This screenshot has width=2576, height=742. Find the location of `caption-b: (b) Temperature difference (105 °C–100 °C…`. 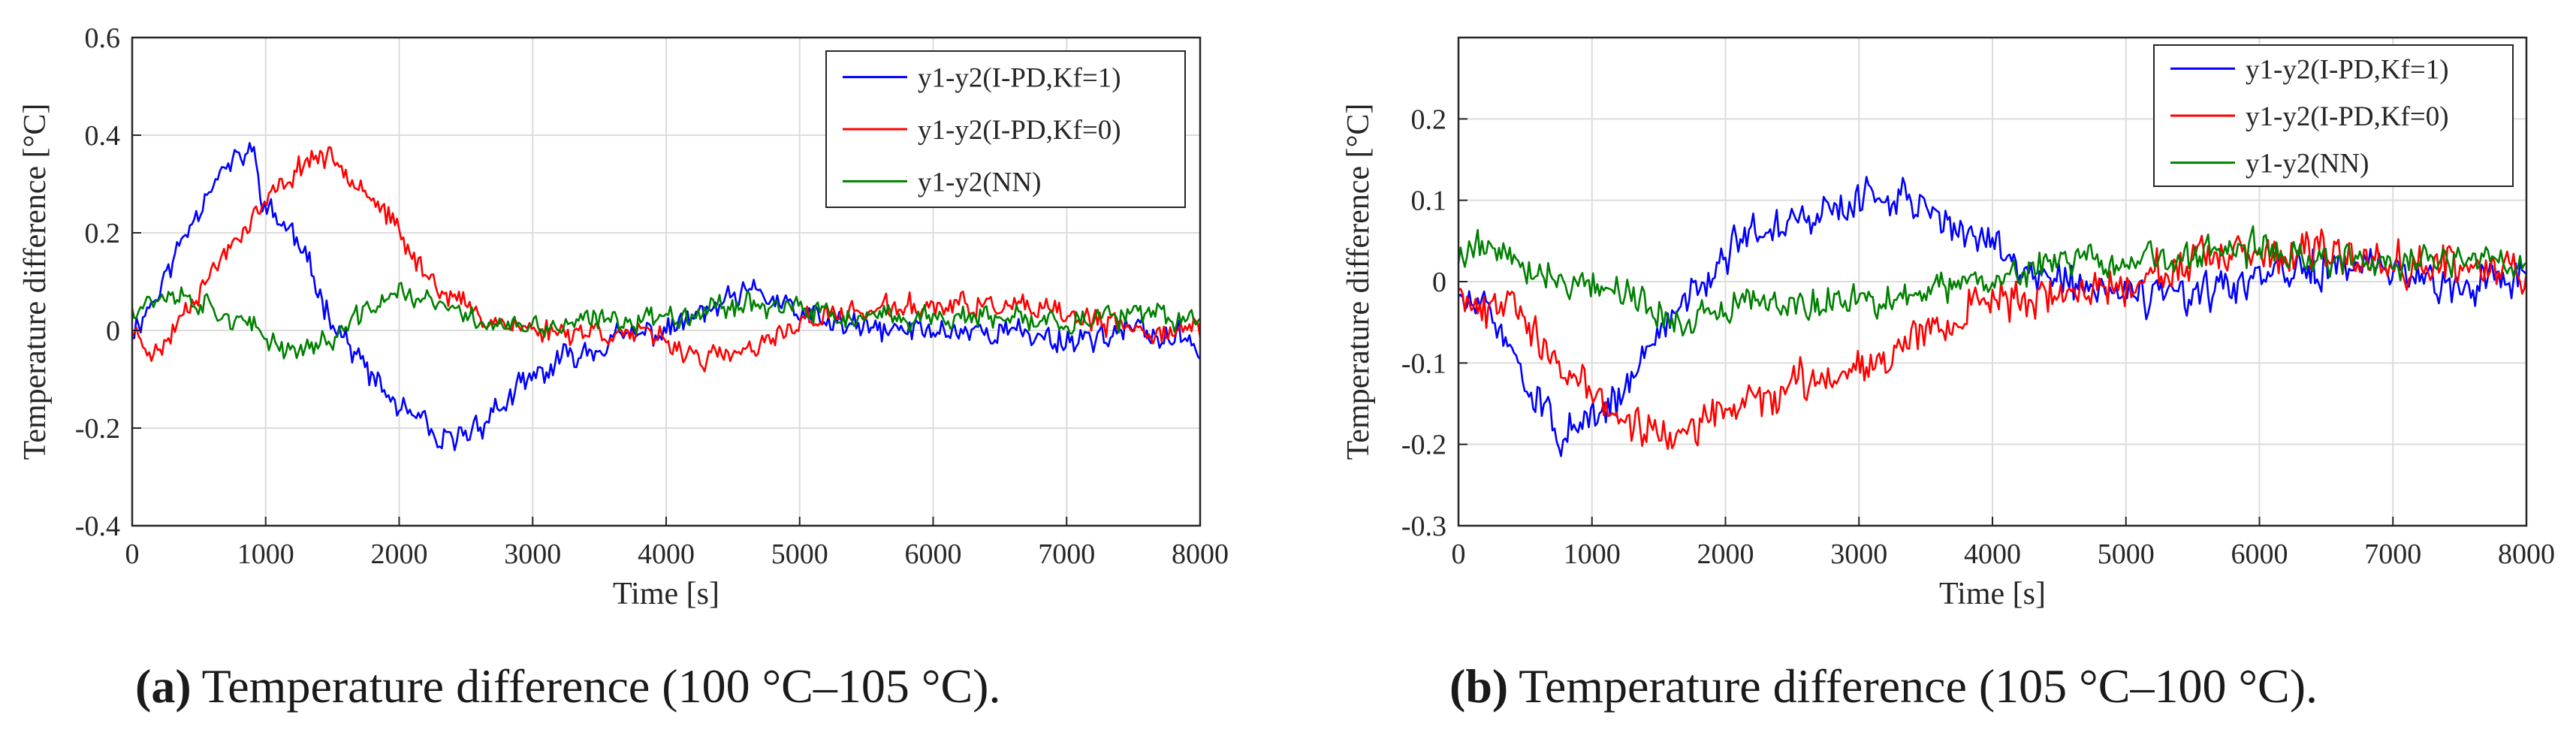

caption-b: (b) Temperature difference (105 °C–100 °C… is located at coordinates (1883, 686).